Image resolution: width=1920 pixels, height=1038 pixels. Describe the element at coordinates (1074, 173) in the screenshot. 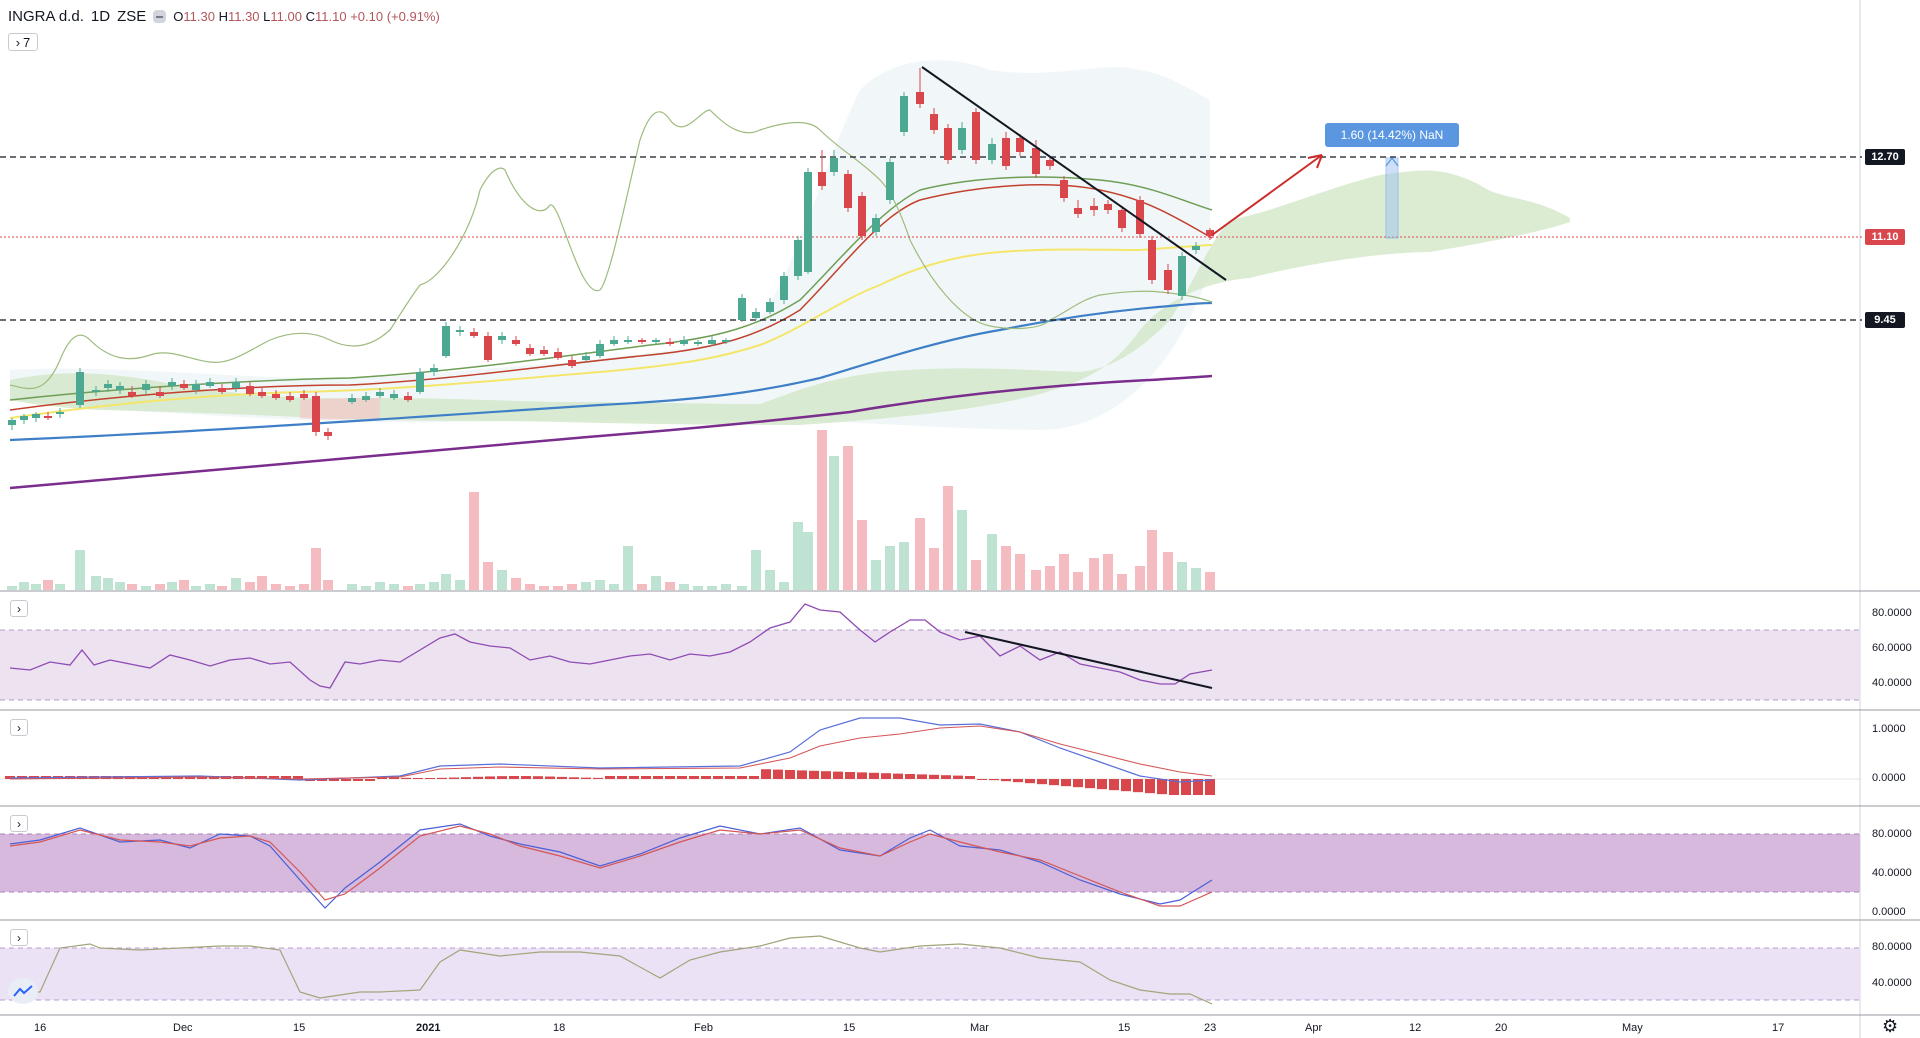

I see `trend-line` at that location.